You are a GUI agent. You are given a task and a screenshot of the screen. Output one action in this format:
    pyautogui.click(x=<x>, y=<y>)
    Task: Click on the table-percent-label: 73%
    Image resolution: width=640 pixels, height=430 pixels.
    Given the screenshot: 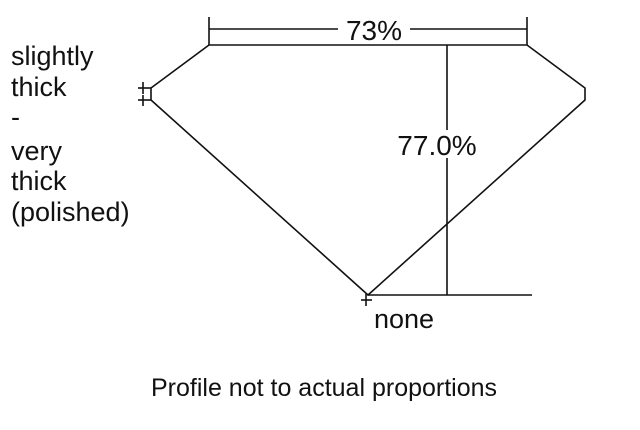 What is the action you would take?
    pyautogui.click(x=374, y=30)
    